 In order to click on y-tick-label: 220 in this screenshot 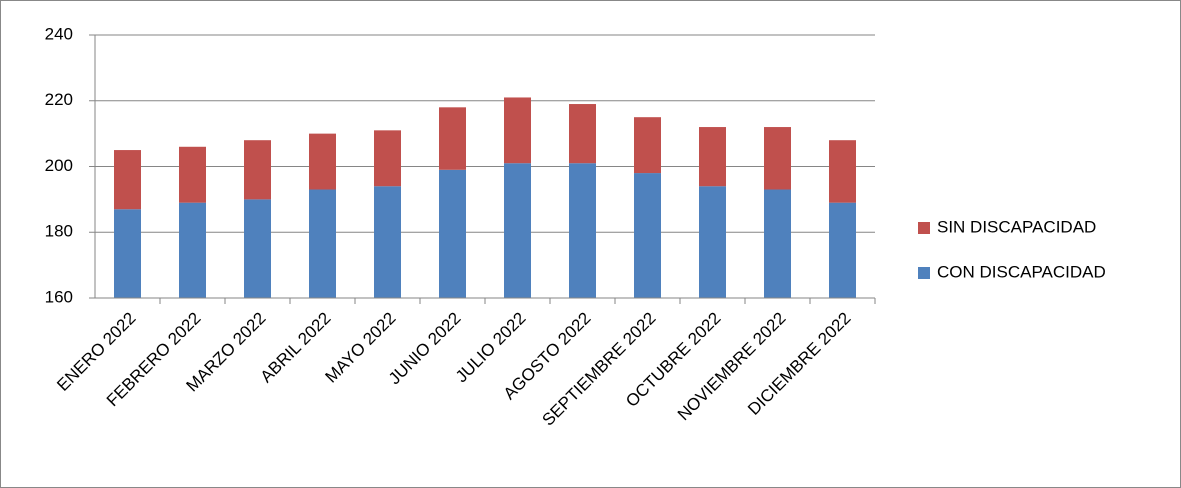, I will do `click(59, 99)`.